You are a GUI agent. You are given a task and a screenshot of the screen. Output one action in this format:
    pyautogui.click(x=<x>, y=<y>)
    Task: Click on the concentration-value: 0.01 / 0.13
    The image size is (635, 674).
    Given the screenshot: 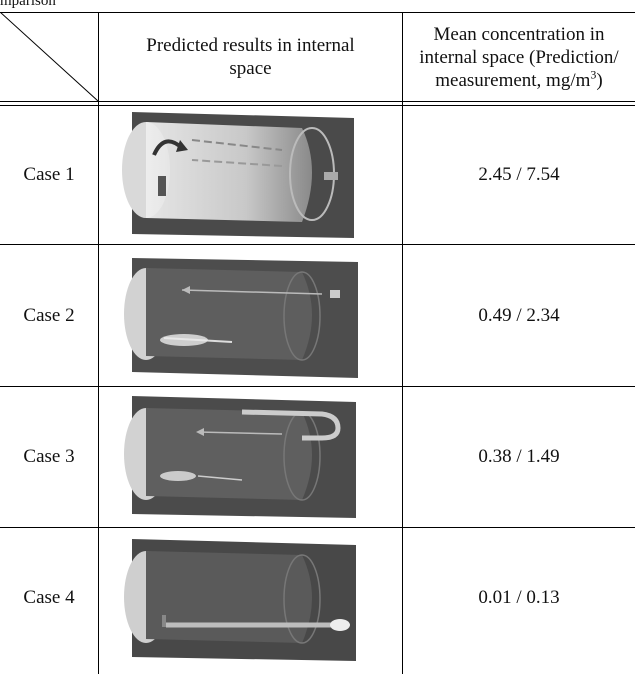 What is the action you would take?
    pyautogui.click(x=519, y=597)
    